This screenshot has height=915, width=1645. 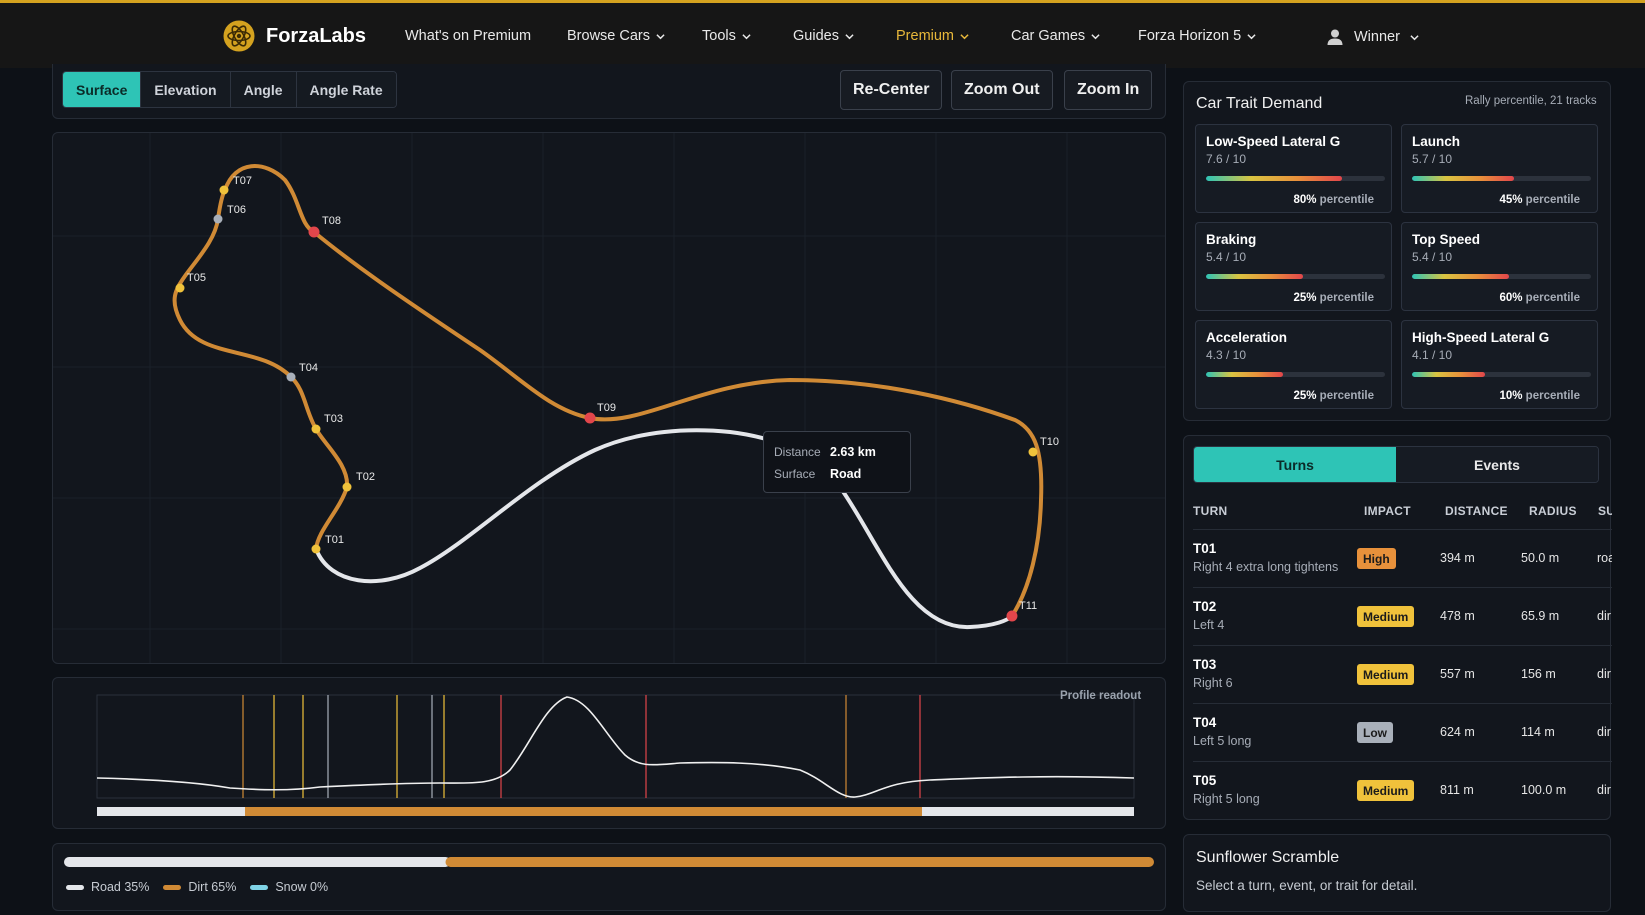 What do you see at coordinates (1205, 606) in the screenshot?
I see `turn-id: T02` at bounding box center [1205, 606].